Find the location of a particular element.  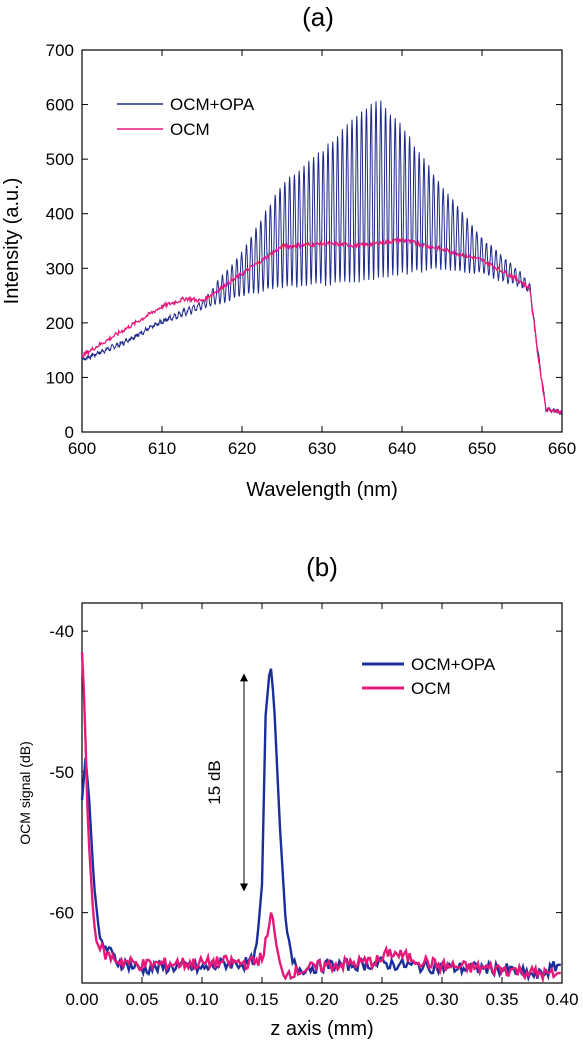

panel-b-ytick-label: -50 is located at coordinates (61, 772).